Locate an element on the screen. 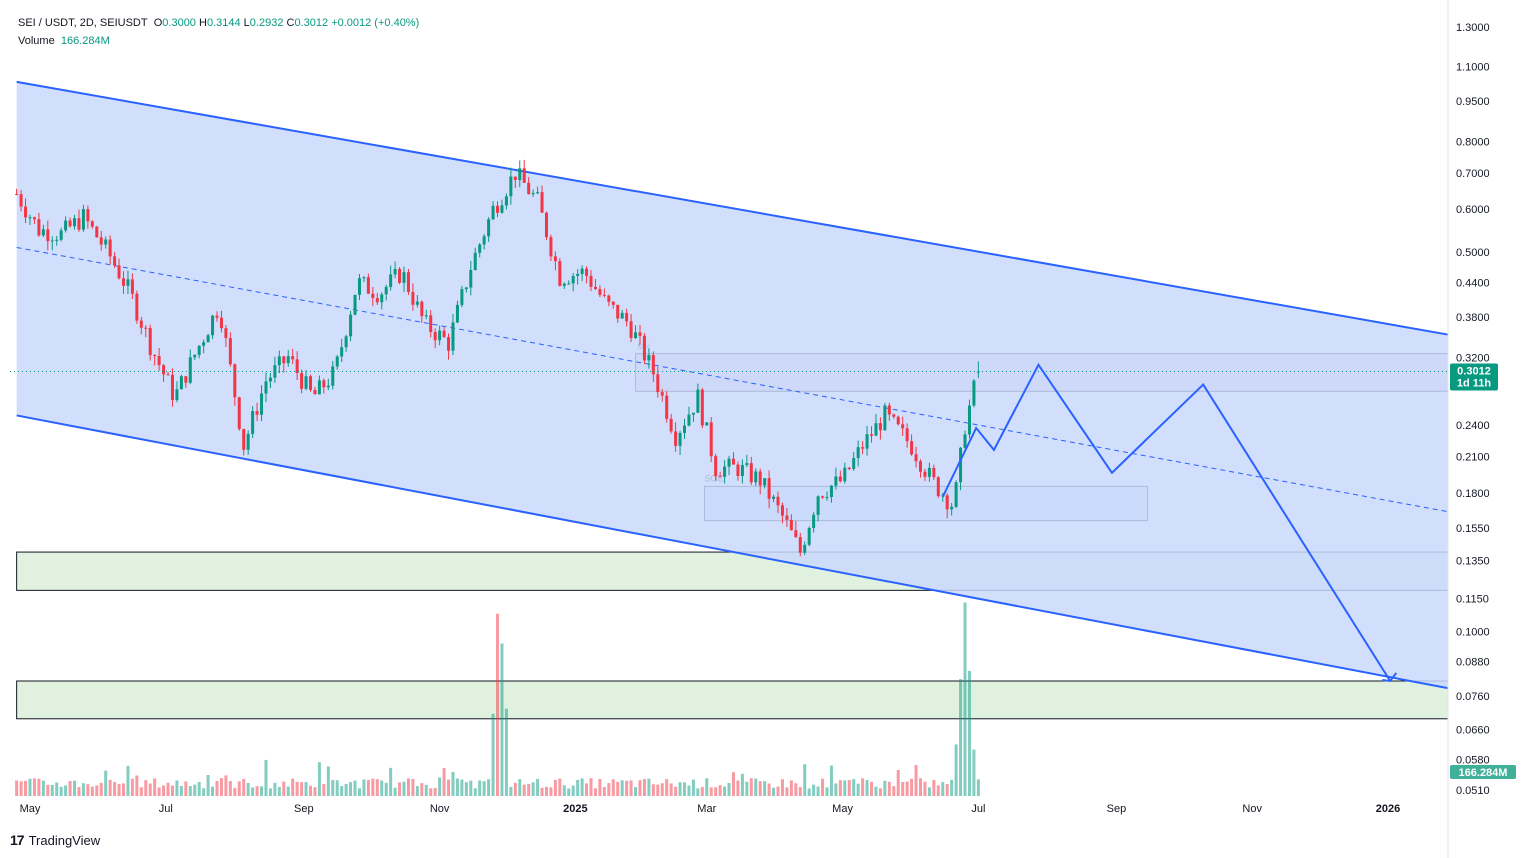 This screenshot has height=858, width=1529. y-tick-label: 0.1150 is located at coordinates (1472, 599).